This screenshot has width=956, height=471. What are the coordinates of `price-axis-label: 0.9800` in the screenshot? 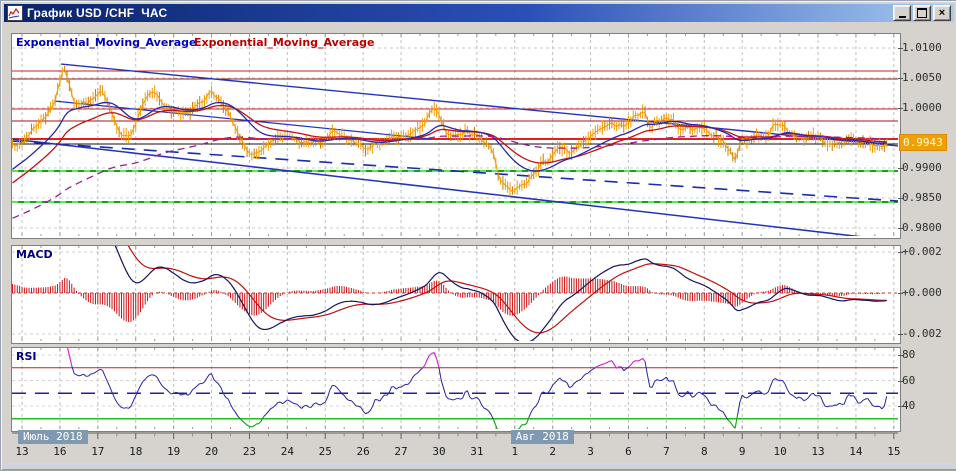 It's located at (922, 228).